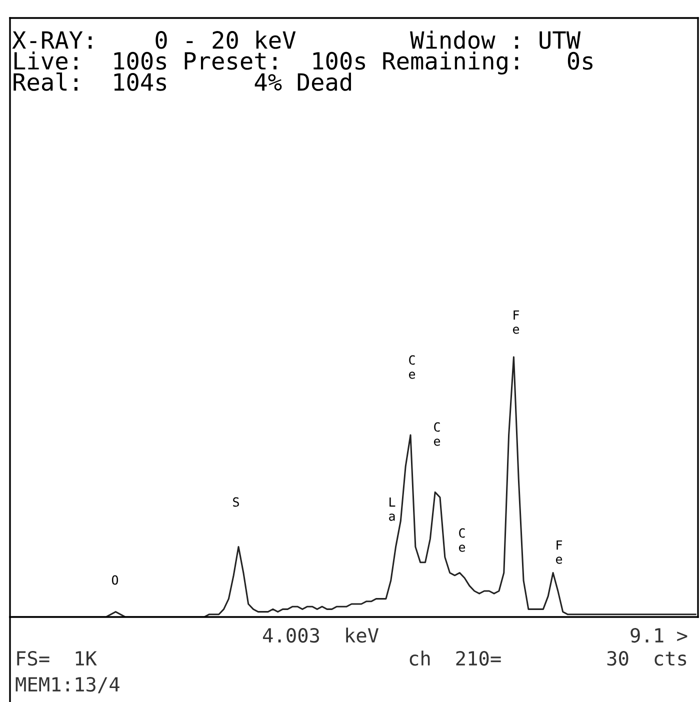 This screenshot has width=700, height=702. I want to click on text: FS= 1K, so click(57, 658).